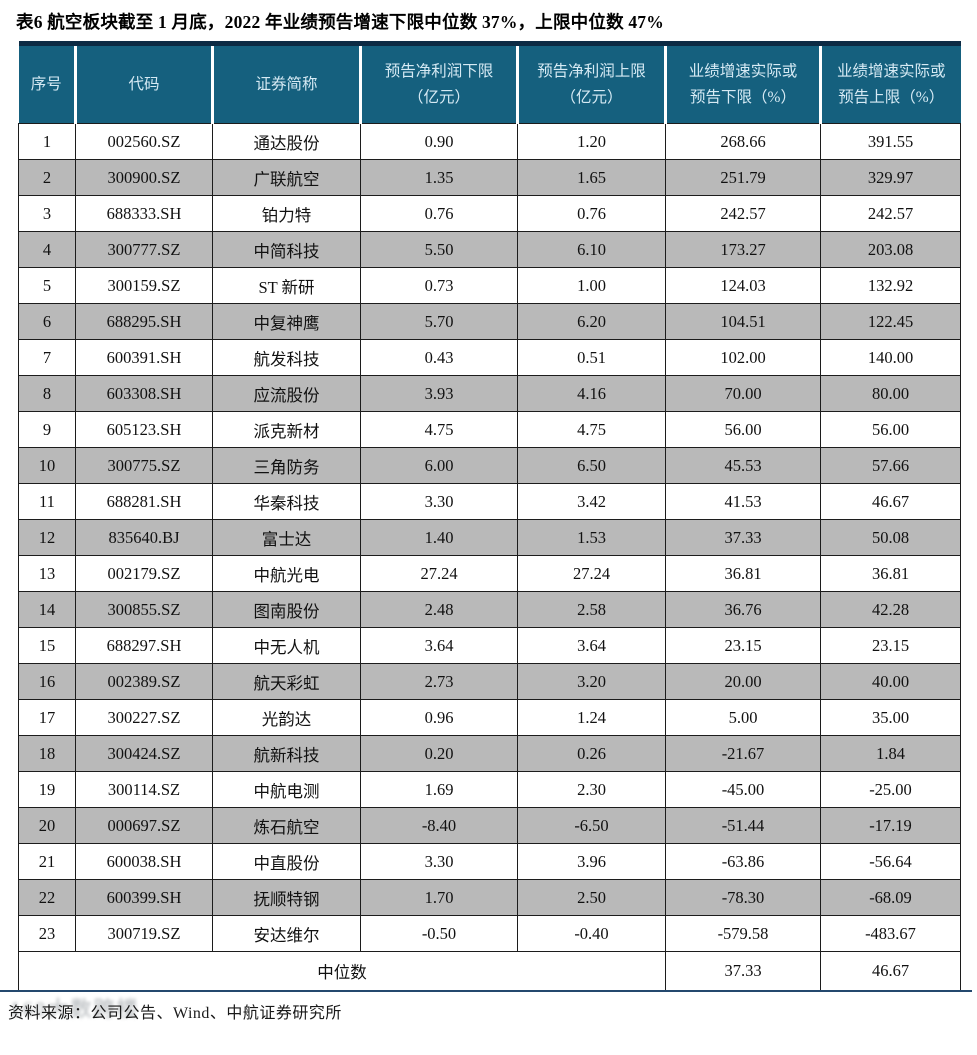 The width and height of the screenshot is (977, 1055). Describe the element at coordinates (47, 177) in the screenshot. I see `table-cell: 2` at that location.